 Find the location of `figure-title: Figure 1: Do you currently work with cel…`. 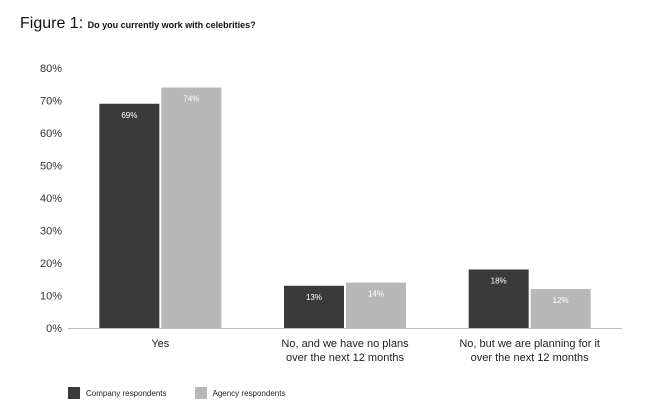

figure-title: Figure 1: Do you currently work with cel… is located at coordinates (138, 24).